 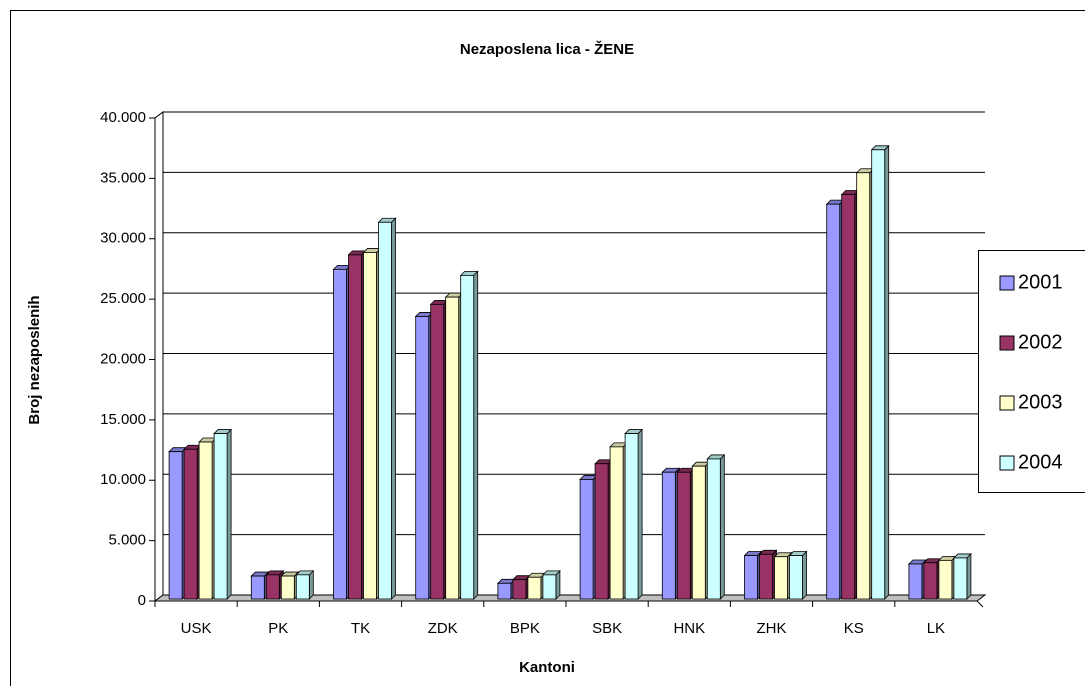 I want to click on x-axis-label: Kantoni, so click(x=547, y=667).